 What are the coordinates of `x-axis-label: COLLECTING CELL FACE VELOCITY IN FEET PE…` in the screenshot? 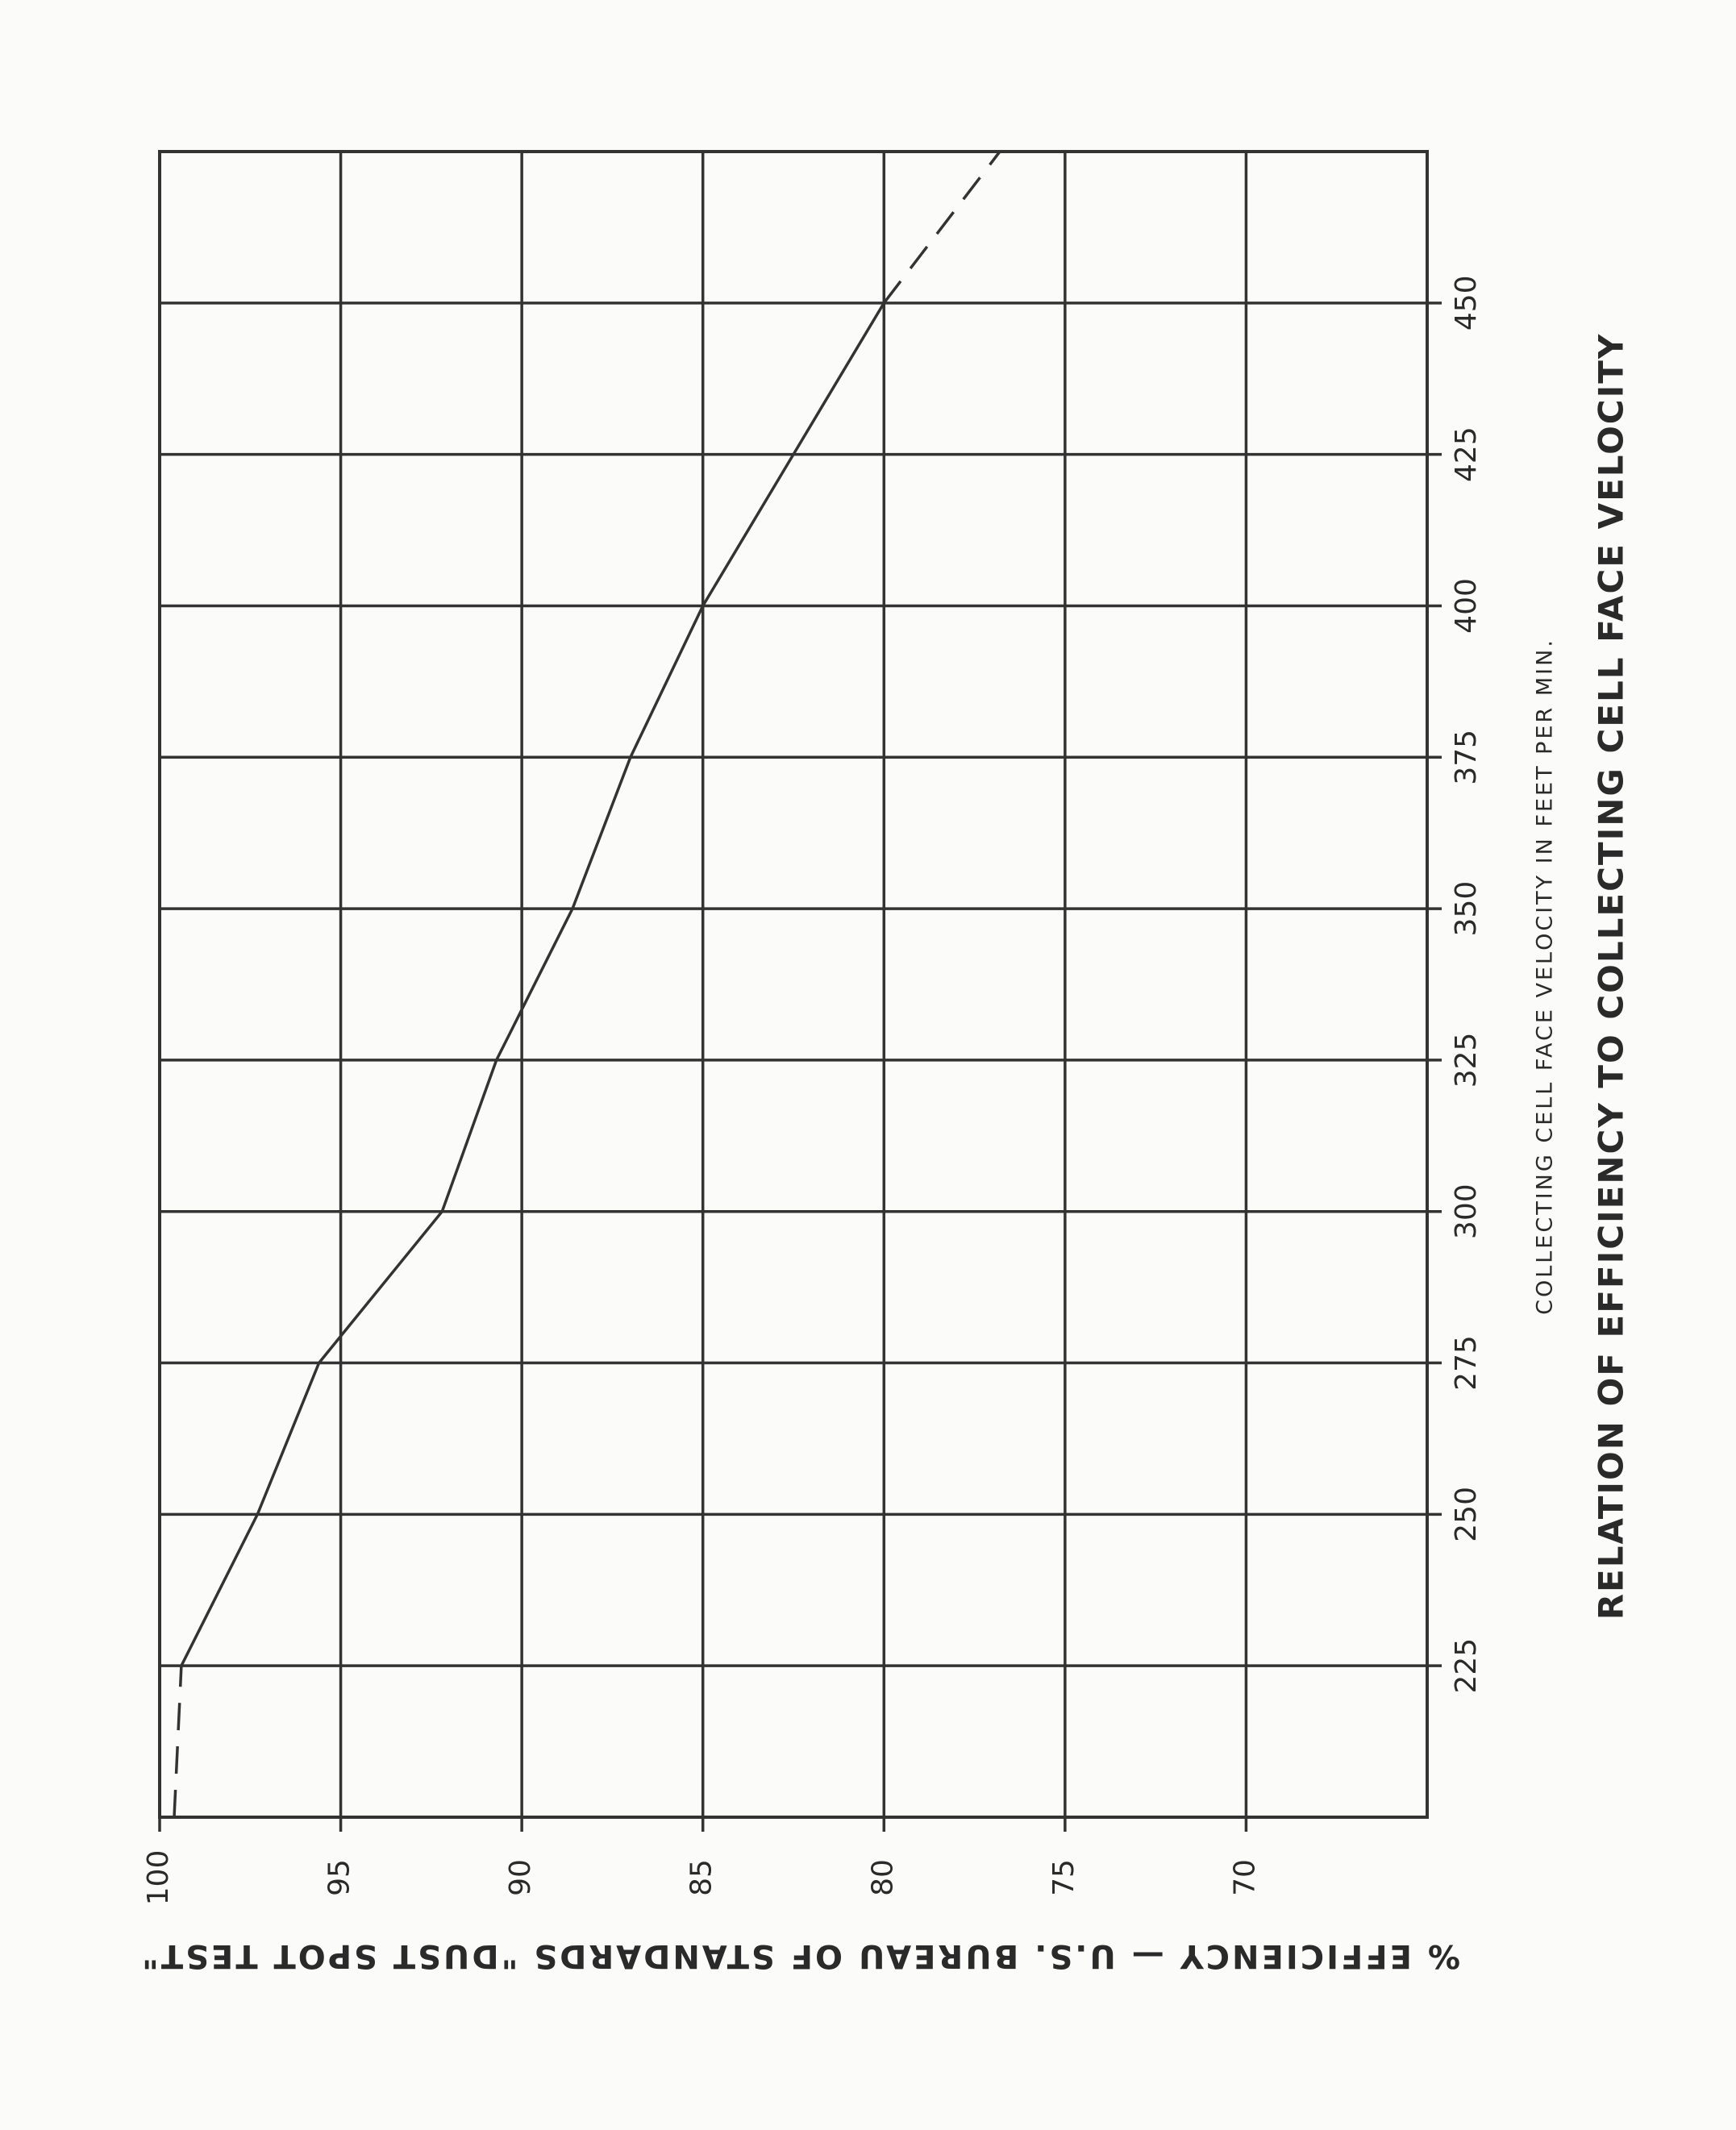 It's located at (1545, 977).